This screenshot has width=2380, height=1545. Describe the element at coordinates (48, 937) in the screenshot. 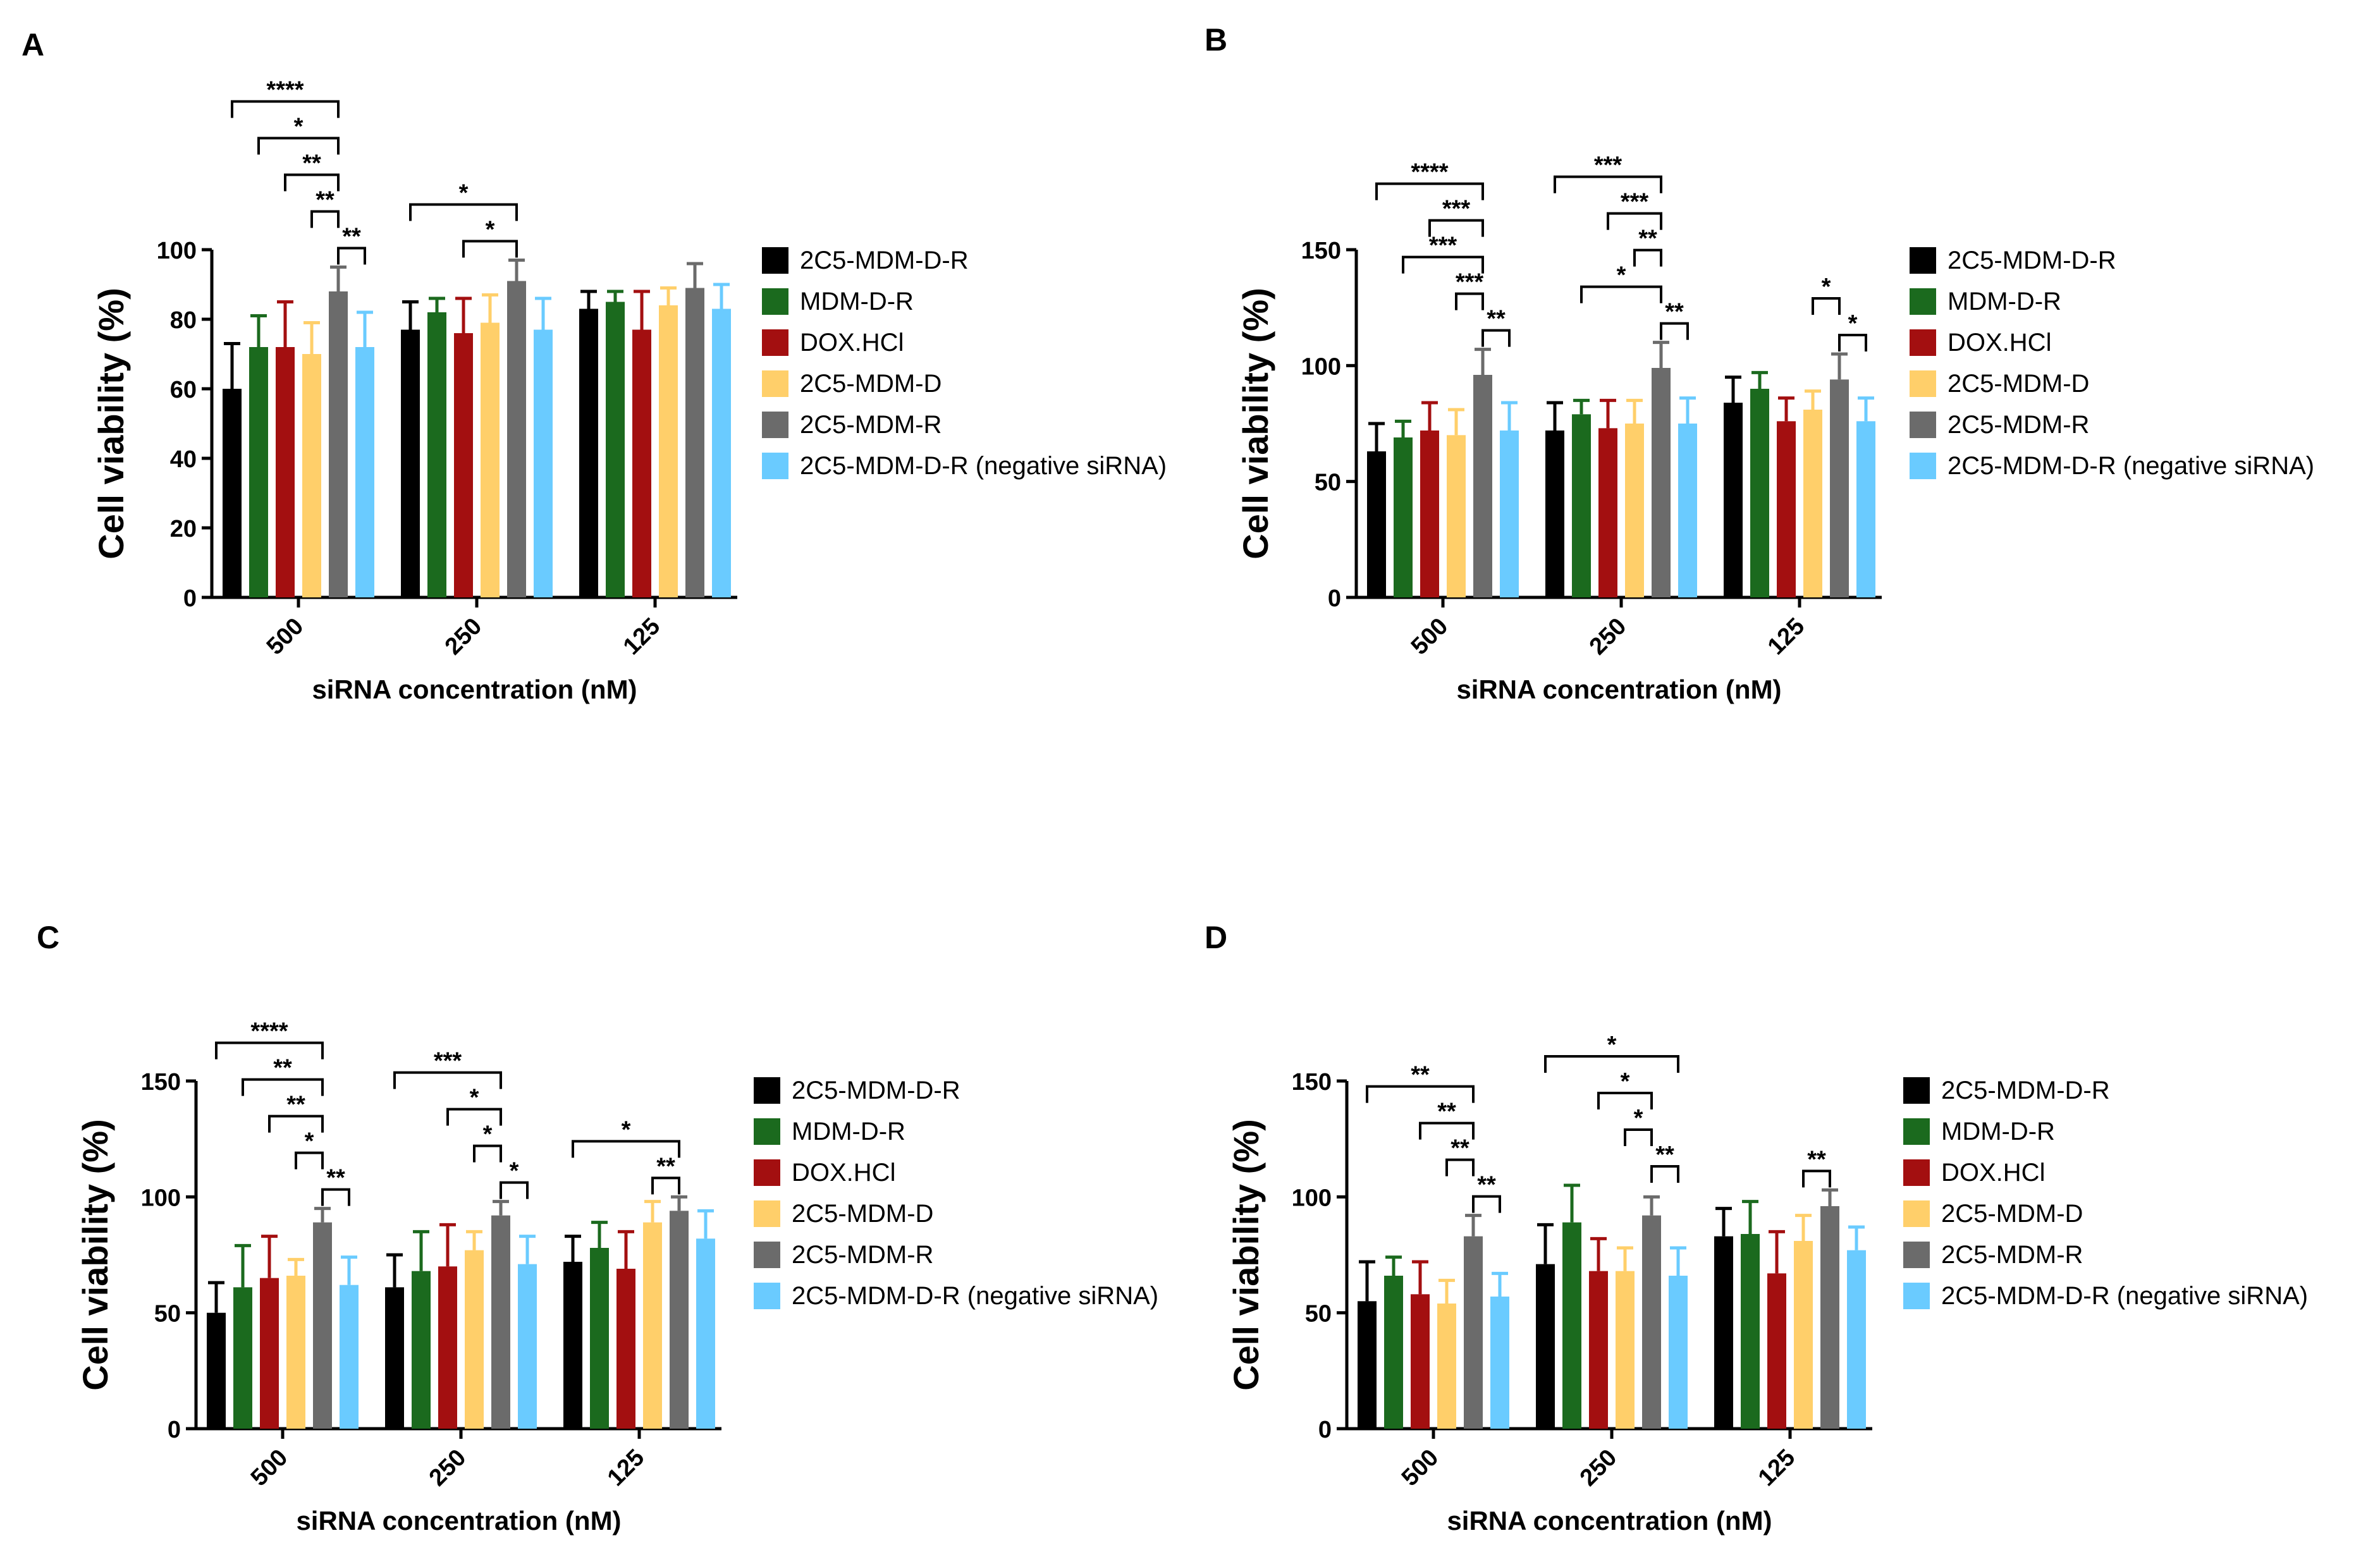

I see `panel-label: C` at that location.